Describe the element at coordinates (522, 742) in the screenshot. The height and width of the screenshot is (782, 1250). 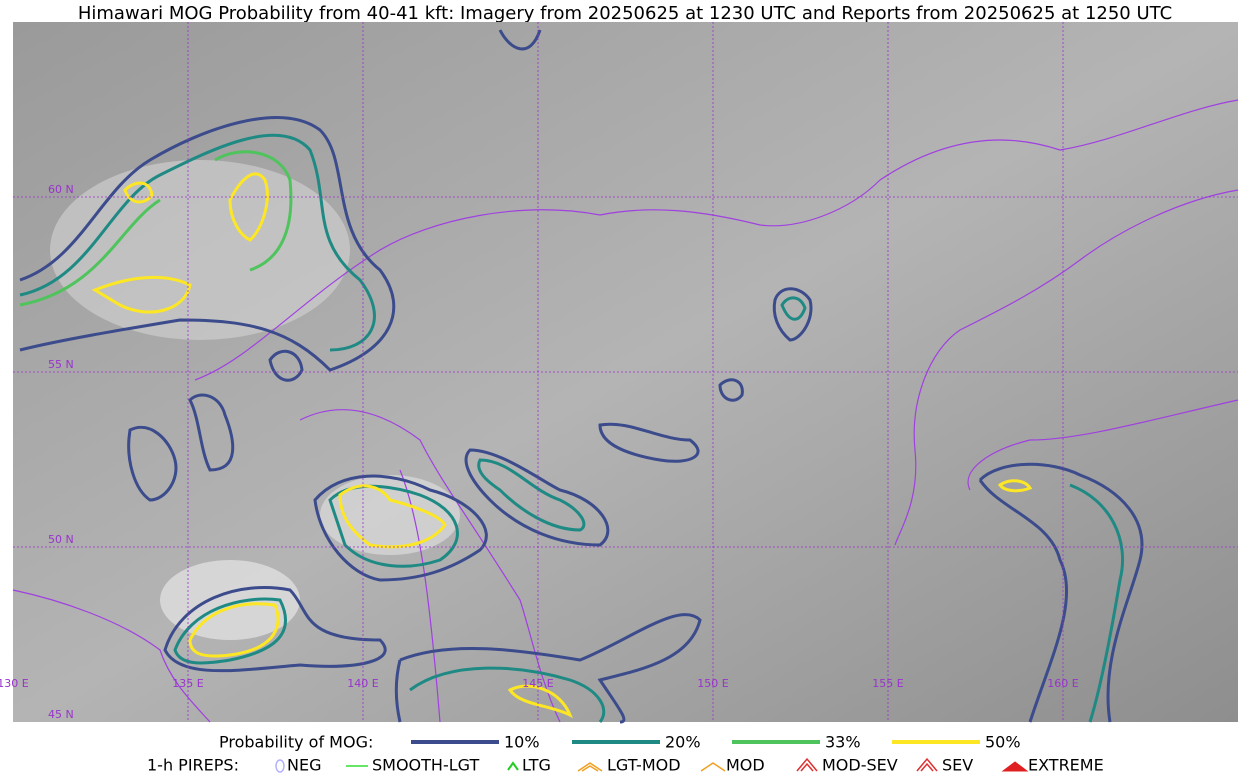
I see `legend-label: 10%` at that location.